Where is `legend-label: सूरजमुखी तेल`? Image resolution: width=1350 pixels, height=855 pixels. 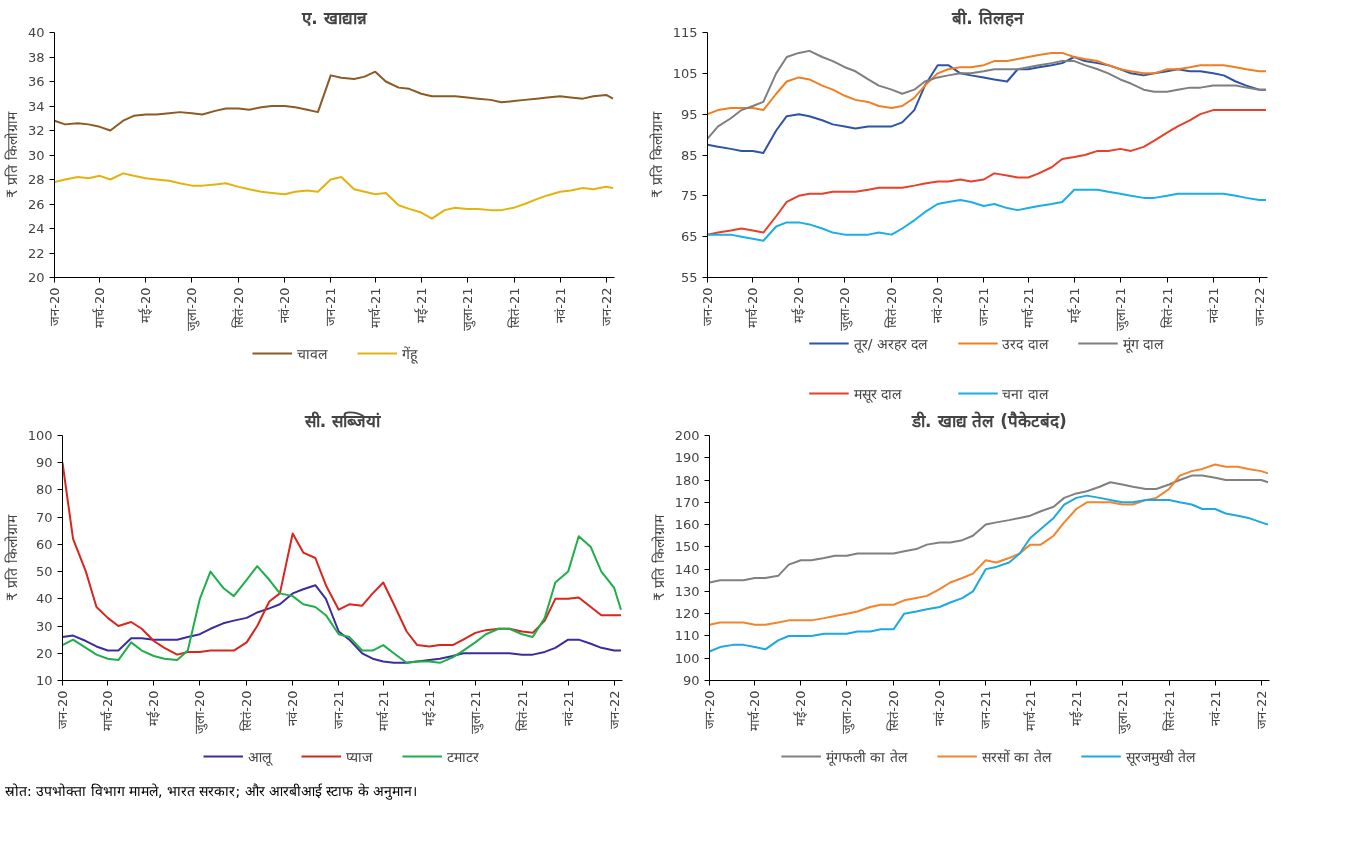 legend-label: सूरजमुखी तेल is located at coordinates (1160, 756).